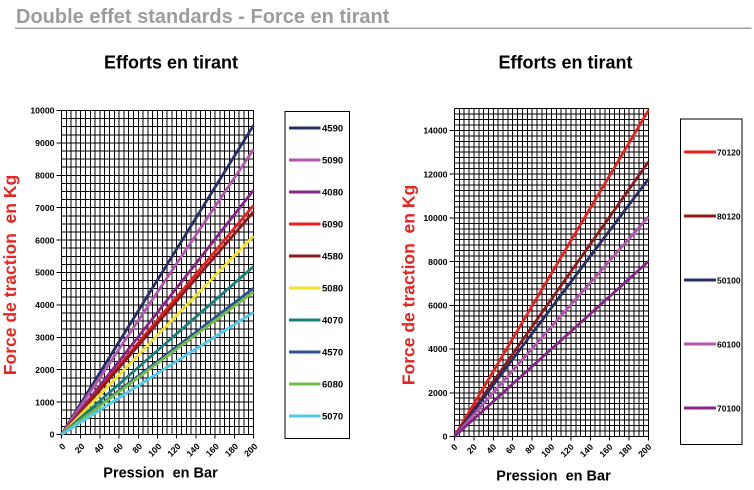  Describe the element at coordinates (332, 352) in the screenshot. I see `svg-text: 4570` at that location.